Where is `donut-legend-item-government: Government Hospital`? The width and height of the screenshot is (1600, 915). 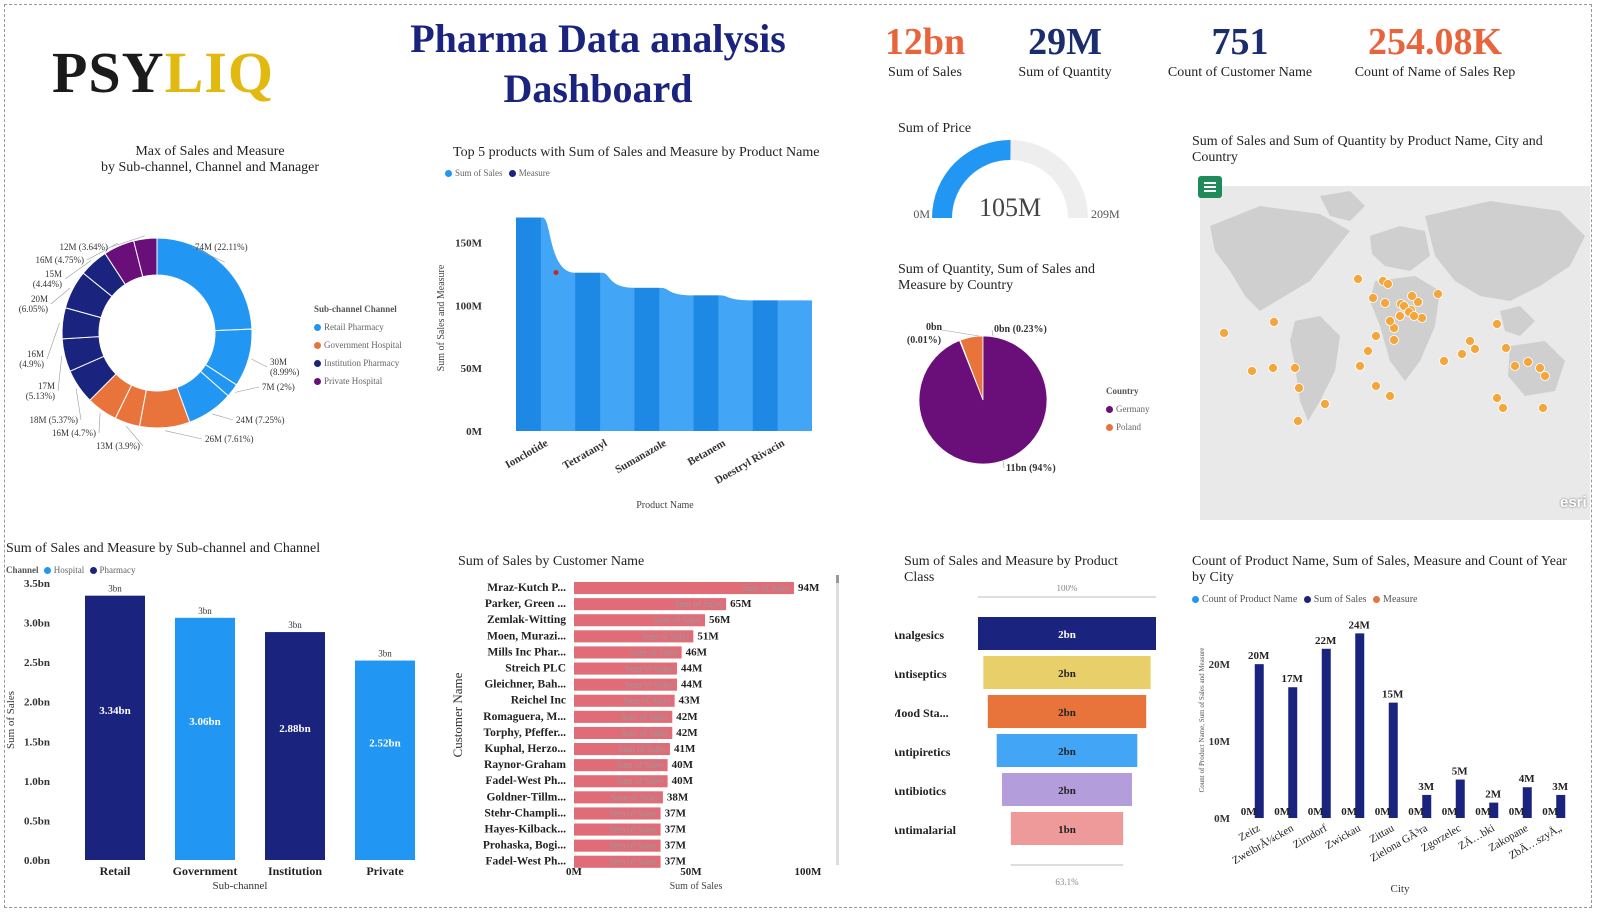
donut-legend-item-government: Government Hospital is located at coordinates (358, 345).